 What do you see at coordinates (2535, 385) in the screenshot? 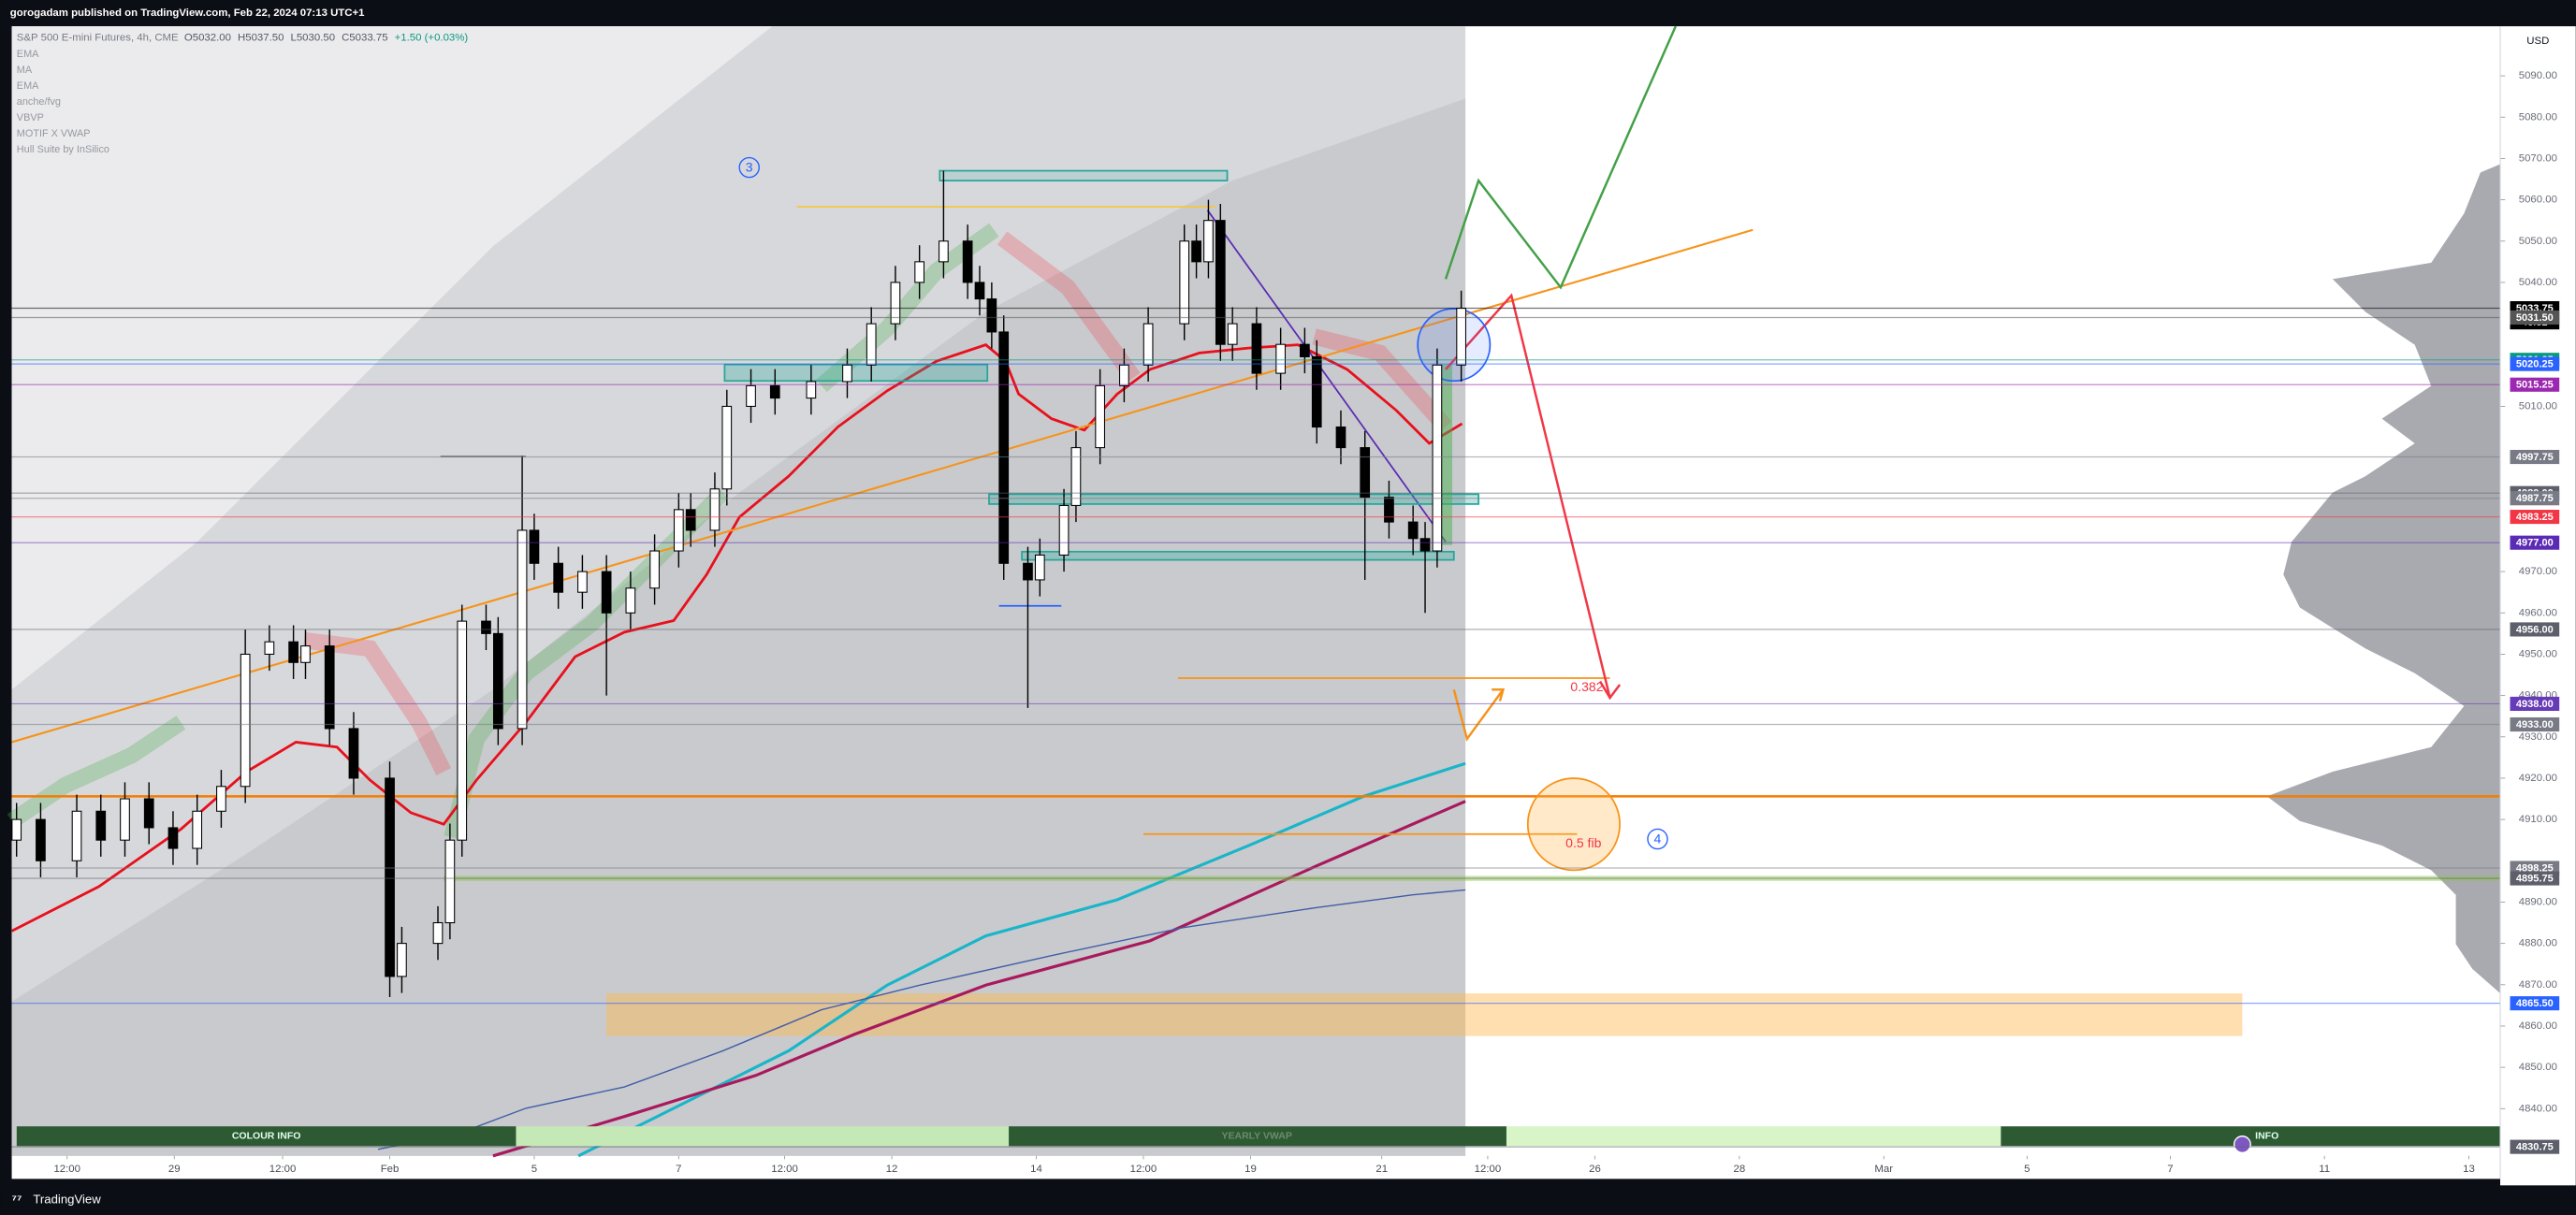
I see `price-label: 5015.25` at bounding box center [2535, 385].